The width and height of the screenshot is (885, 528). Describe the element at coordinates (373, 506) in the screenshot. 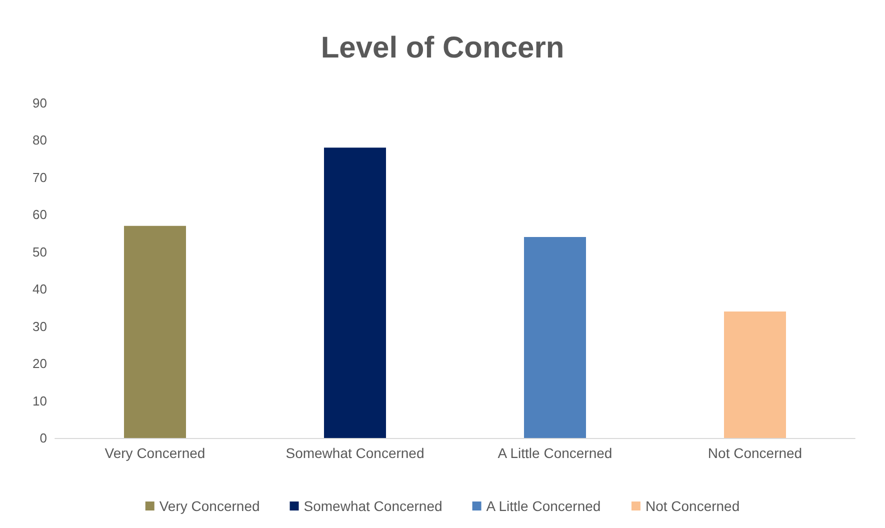

I see `legend-label: Somewhat Concerned` at that location.